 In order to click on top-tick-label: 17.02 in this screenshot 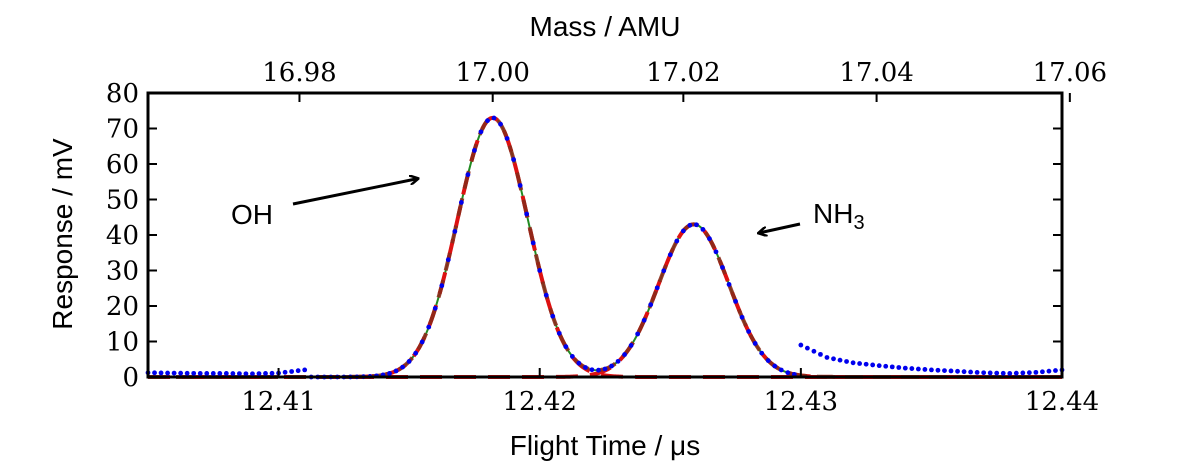, I will do `click(683, 73)`.